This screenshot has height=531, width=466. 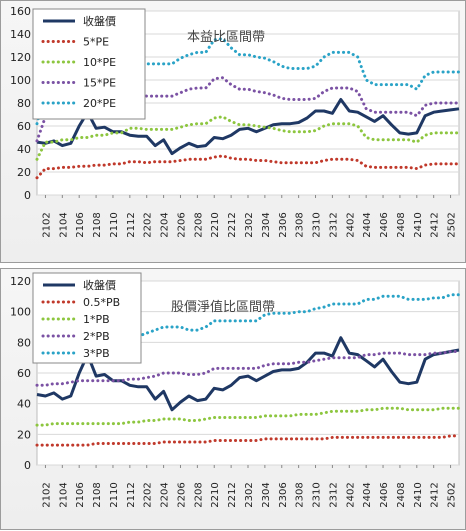 What do you see at coordinates (165, 494) in the screenshot?
I see `pb-x-tick-label: 2204` at bounding box center [165, 494].